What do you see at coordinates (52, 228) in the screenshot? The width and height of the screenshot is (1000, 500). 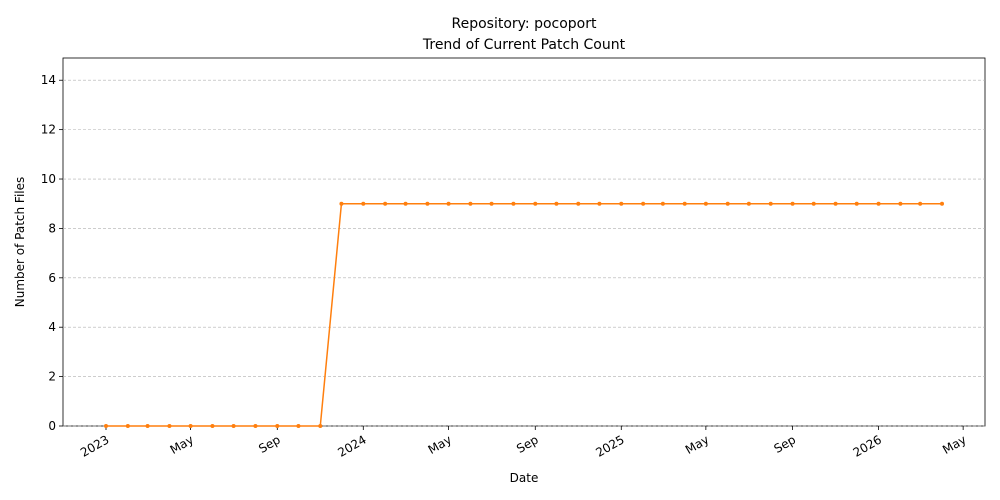 I see `y-tick-label: 8` at bounding box center [52, 228].